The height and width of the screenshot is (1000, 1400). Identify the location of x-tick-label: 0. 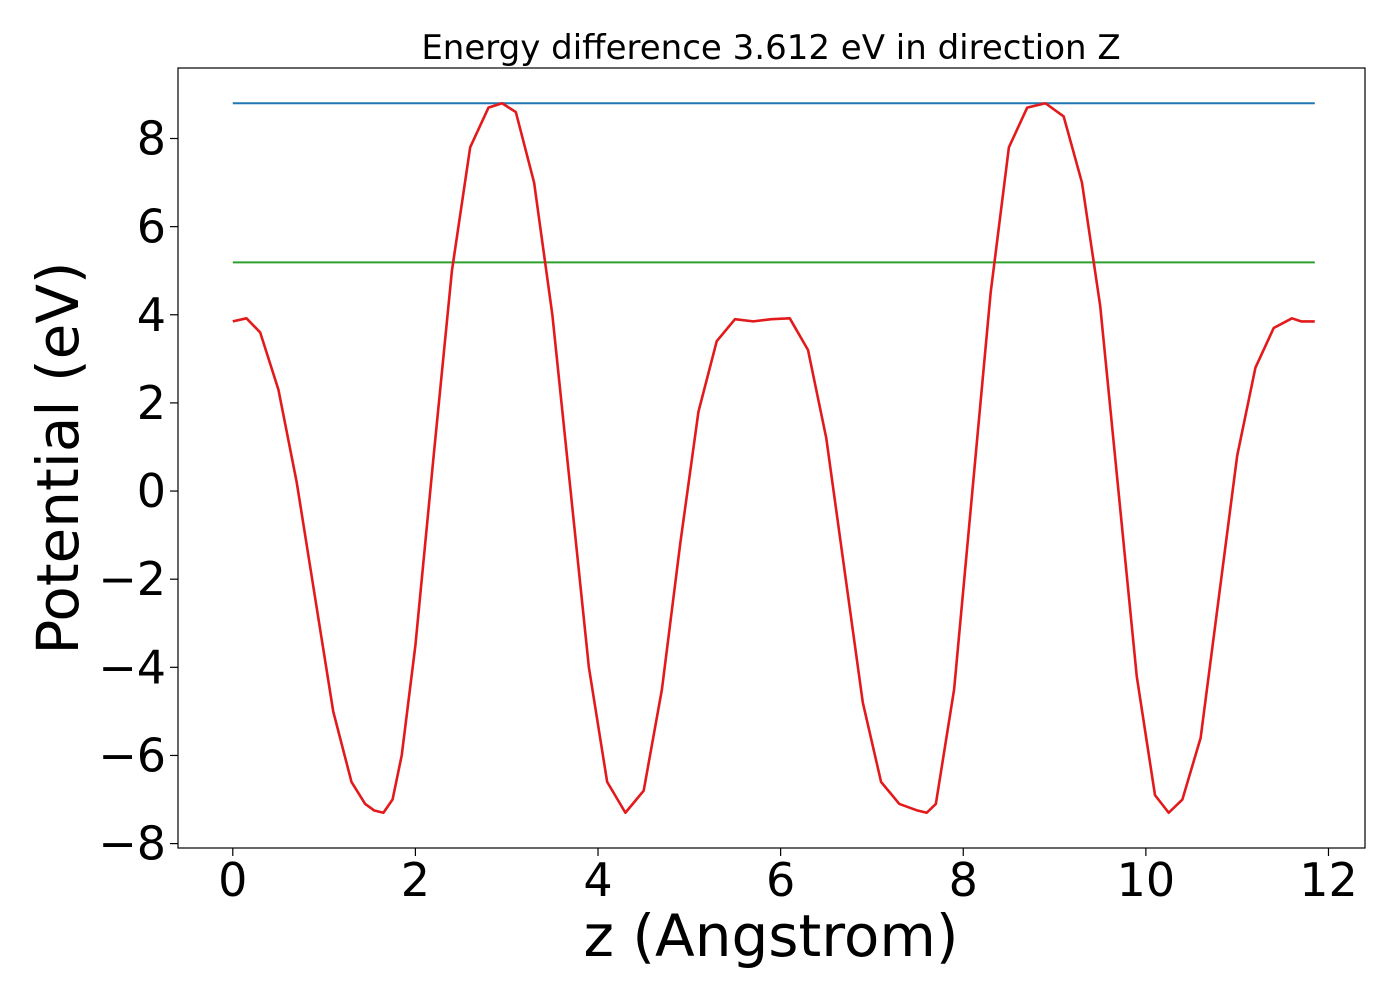
(232, 880).